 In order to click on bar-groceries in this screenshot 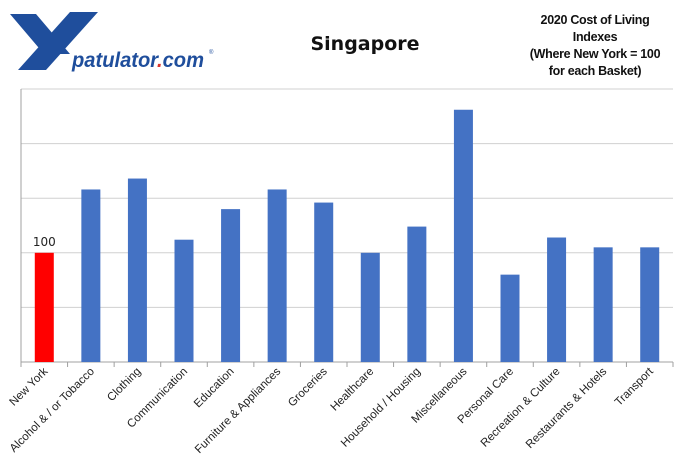, I will do `click(324, 282)`.